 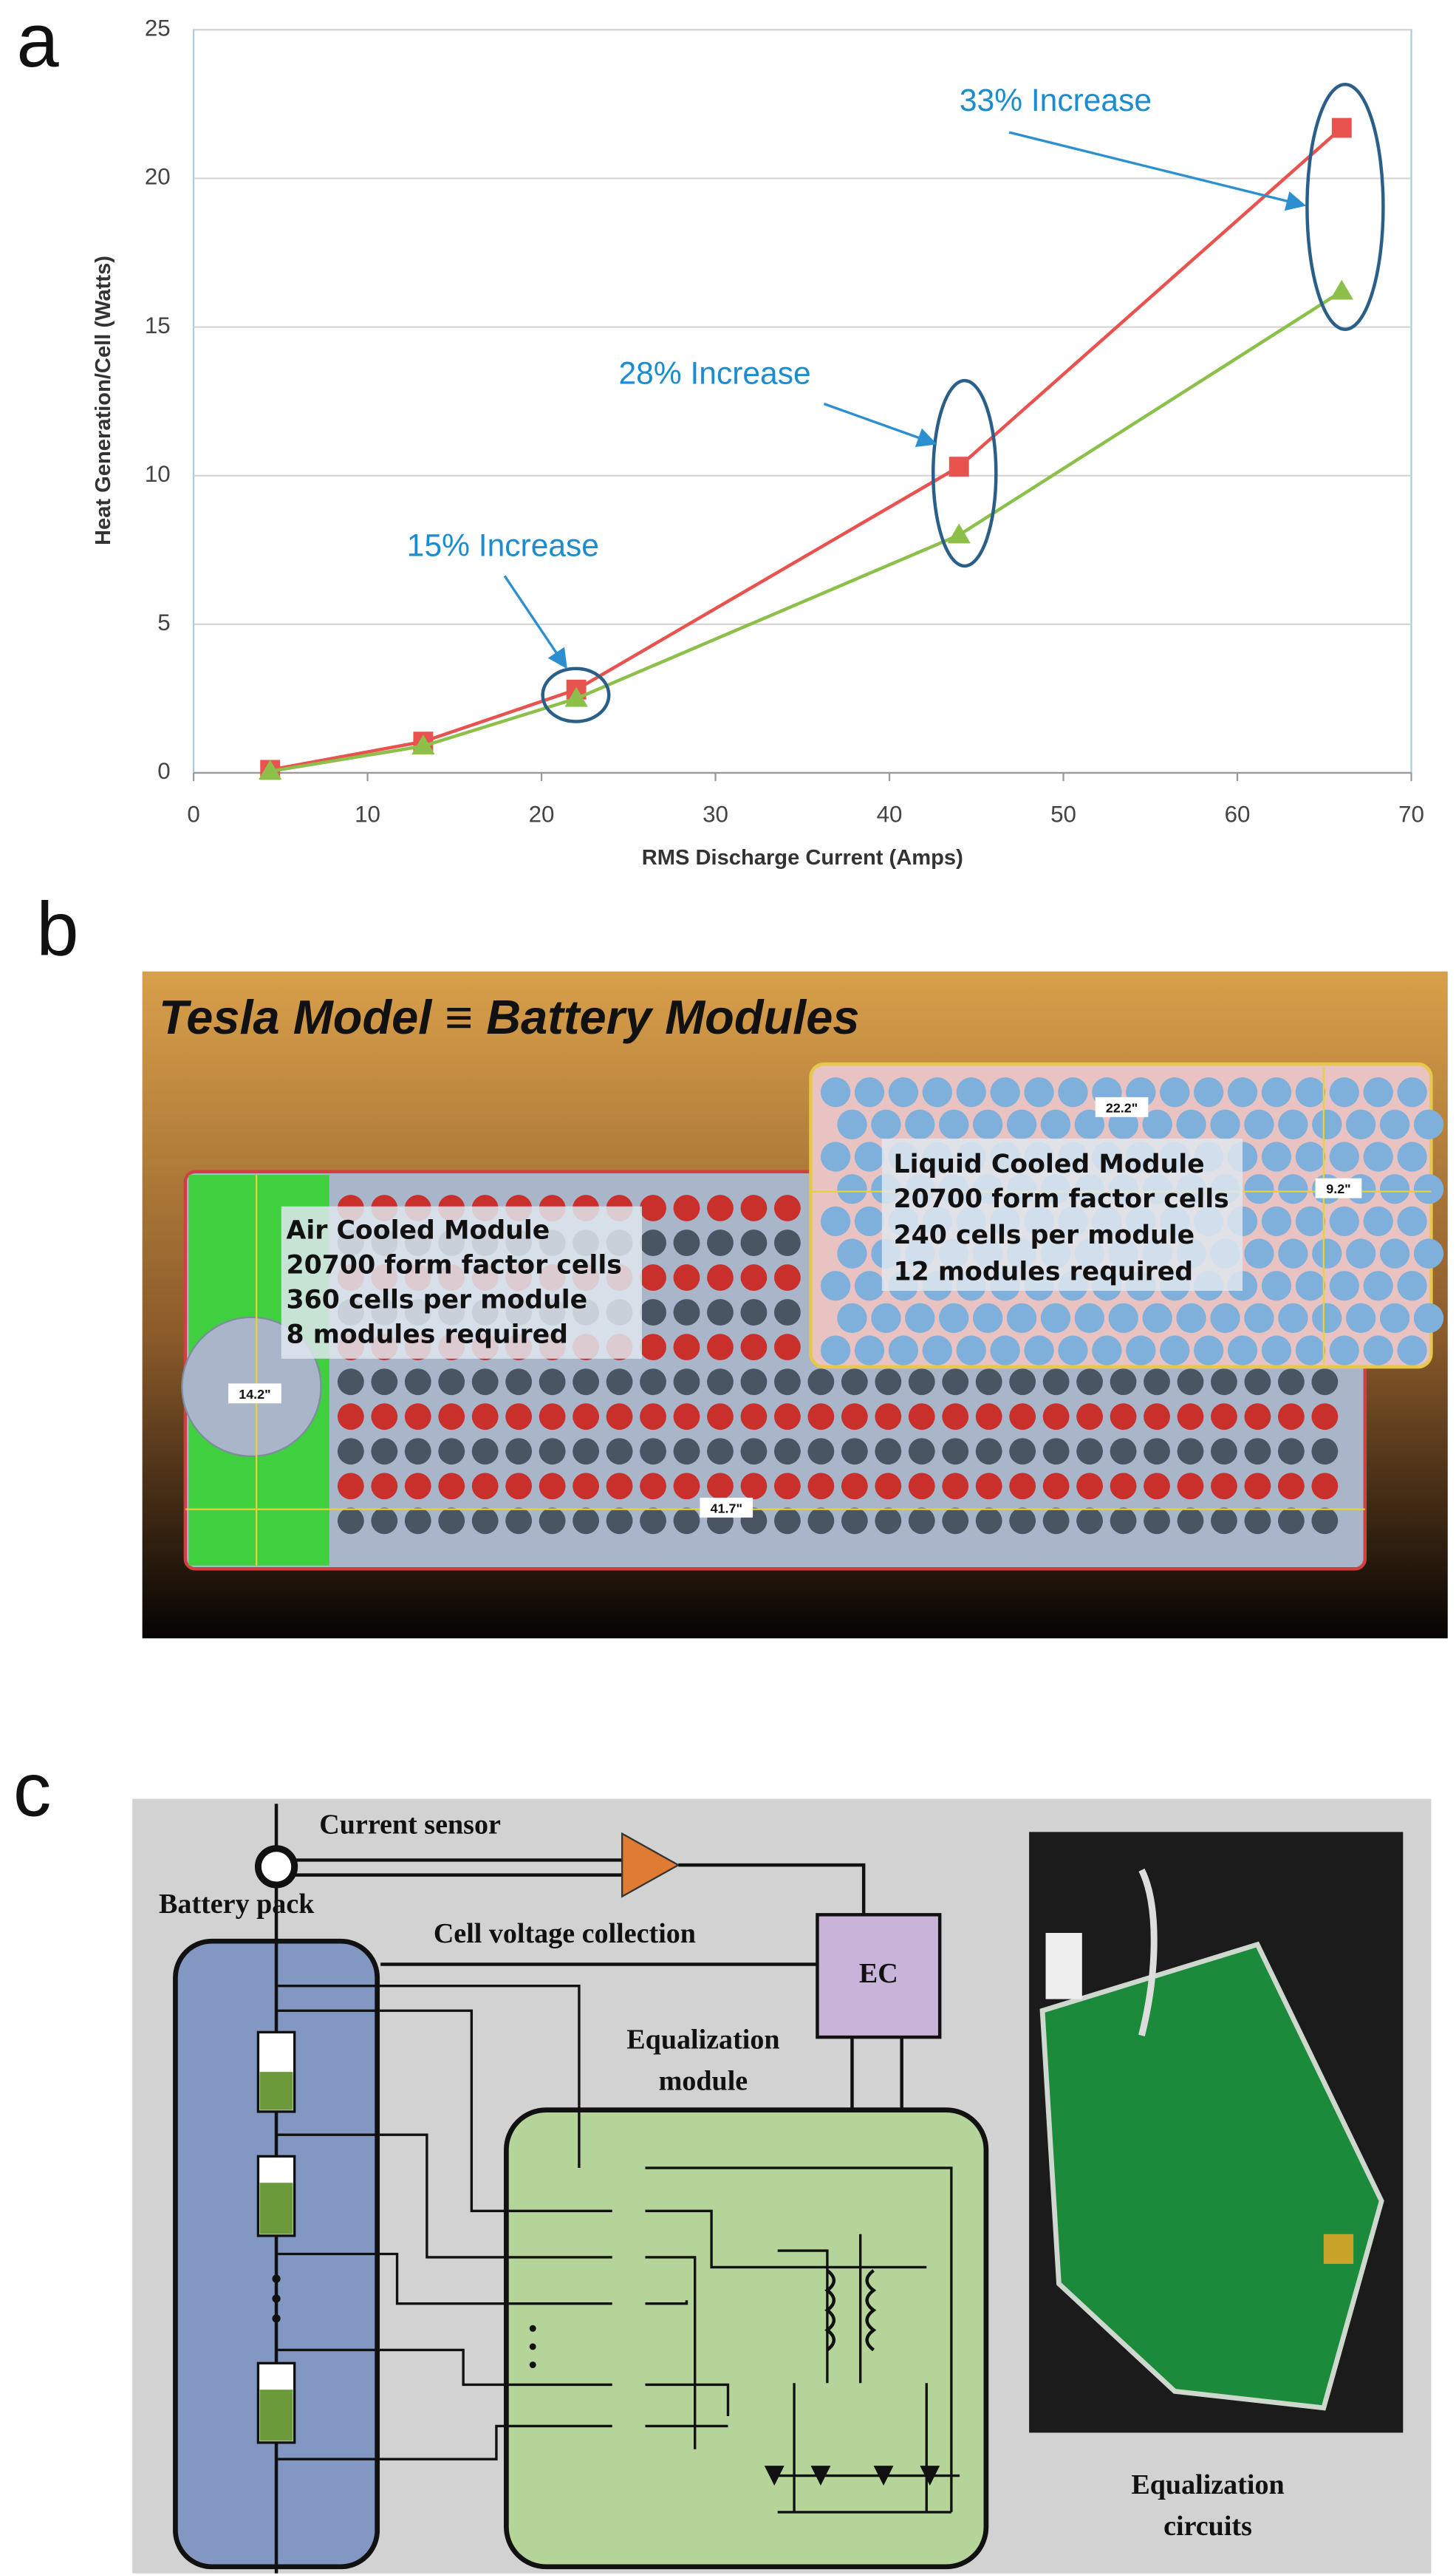 What do you see at coordinates (1043, 1271) in the screenshot?
I see `module-text: 12 modules required` at bounding box center [1043, 1271].